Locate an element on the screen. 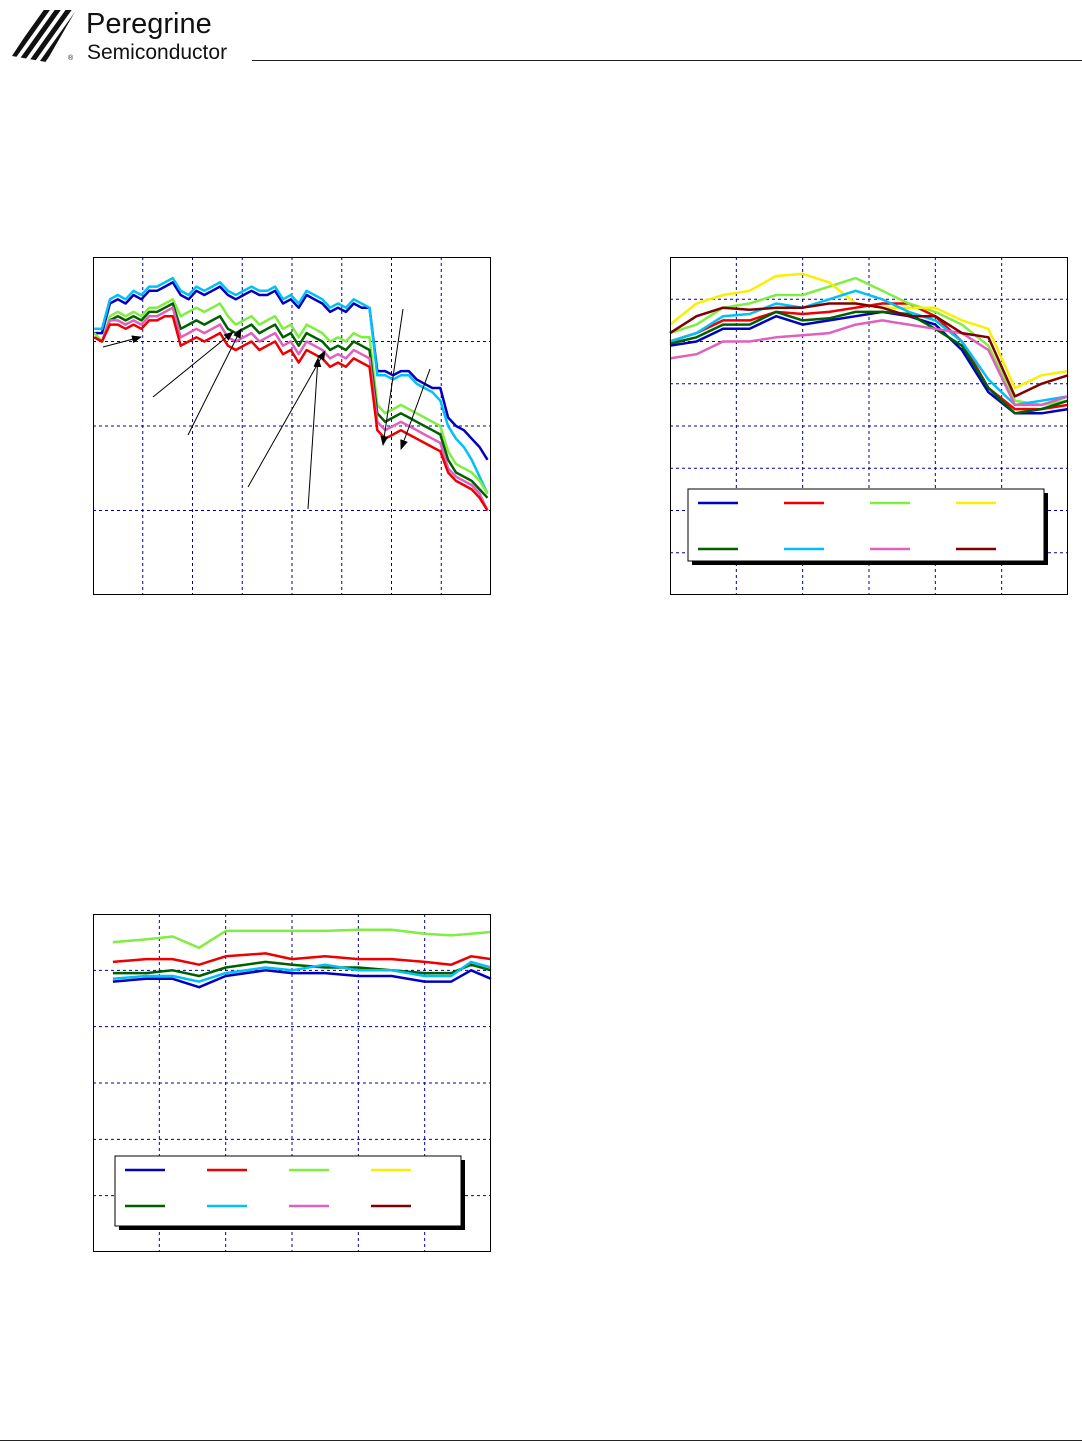  chart-2-svg is located at coordinates (869, 426).